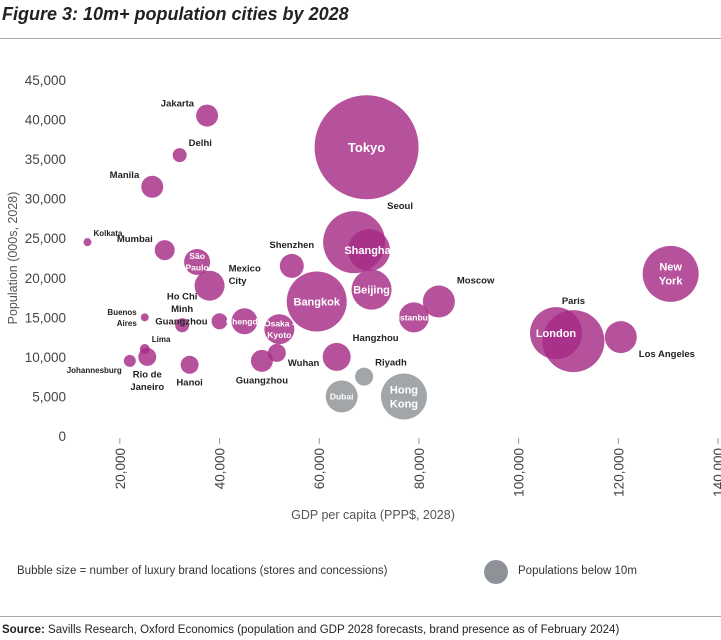 This screenshot has height=640, width=721. I want to click on y-tick-label: 20,000, so click(45, 278).